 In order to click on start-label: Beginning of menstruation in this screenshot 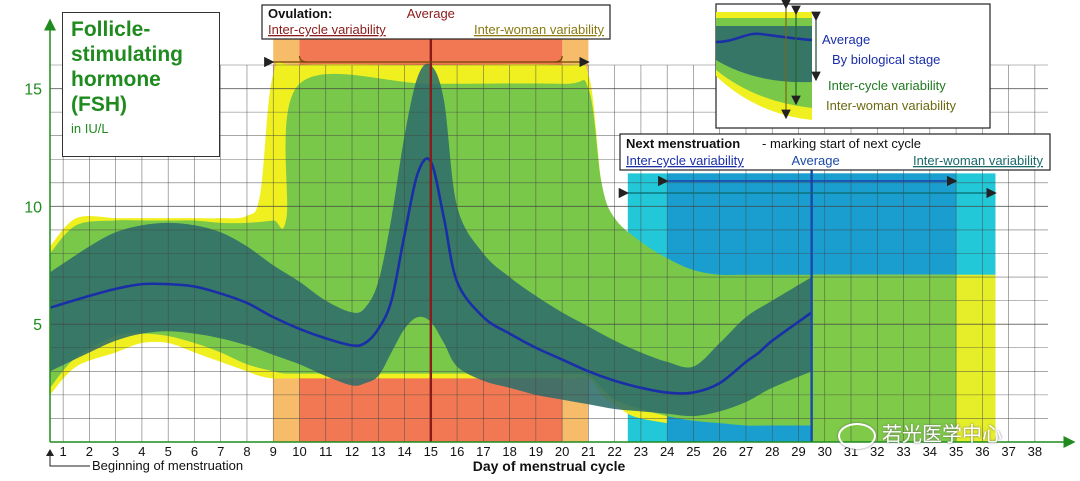, I will do `click(167, 465)`.